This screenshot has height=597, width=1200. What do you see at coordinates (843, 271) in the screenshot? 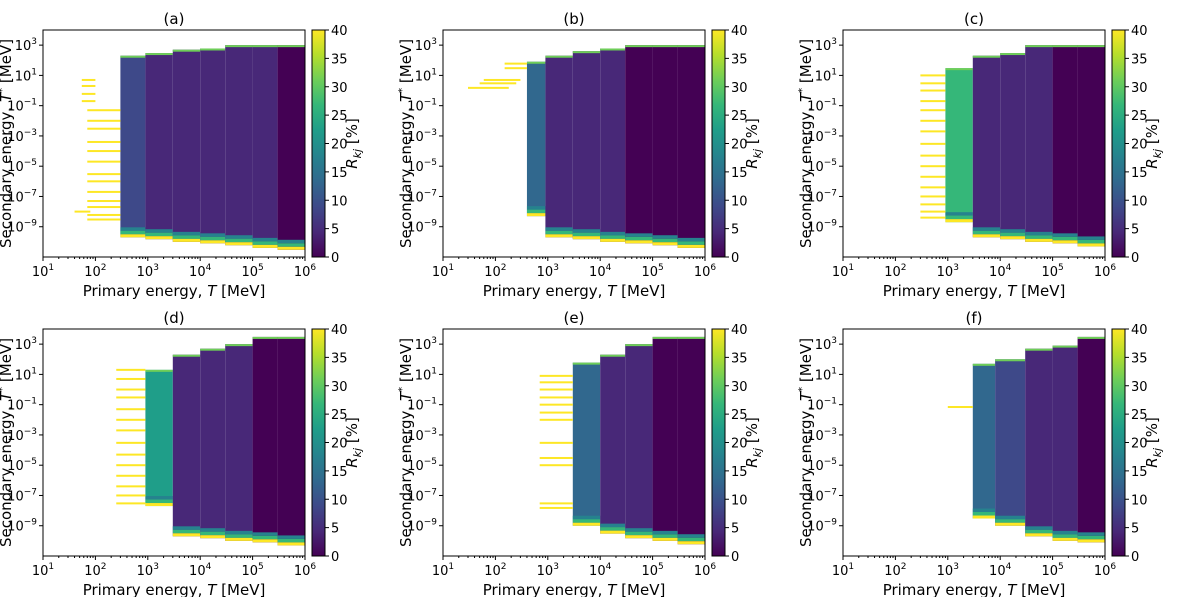
I see `x-tick-label: 10¹` at bounding box center [843, 271].